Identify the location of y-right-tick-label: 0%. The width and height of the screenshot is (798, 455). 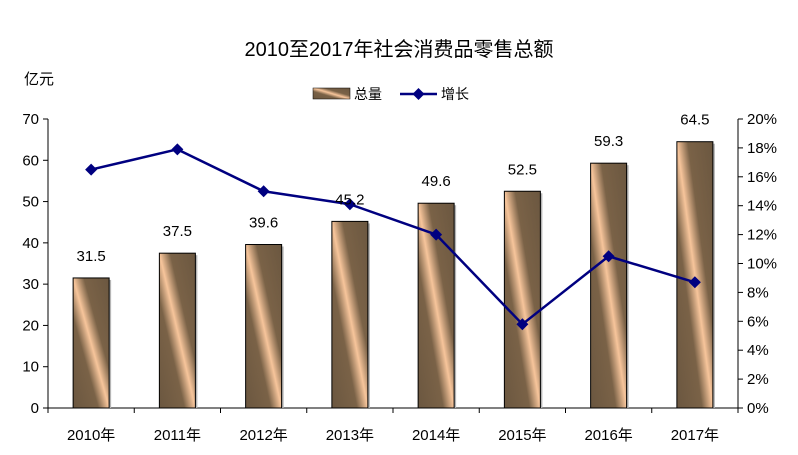
(758, 408).